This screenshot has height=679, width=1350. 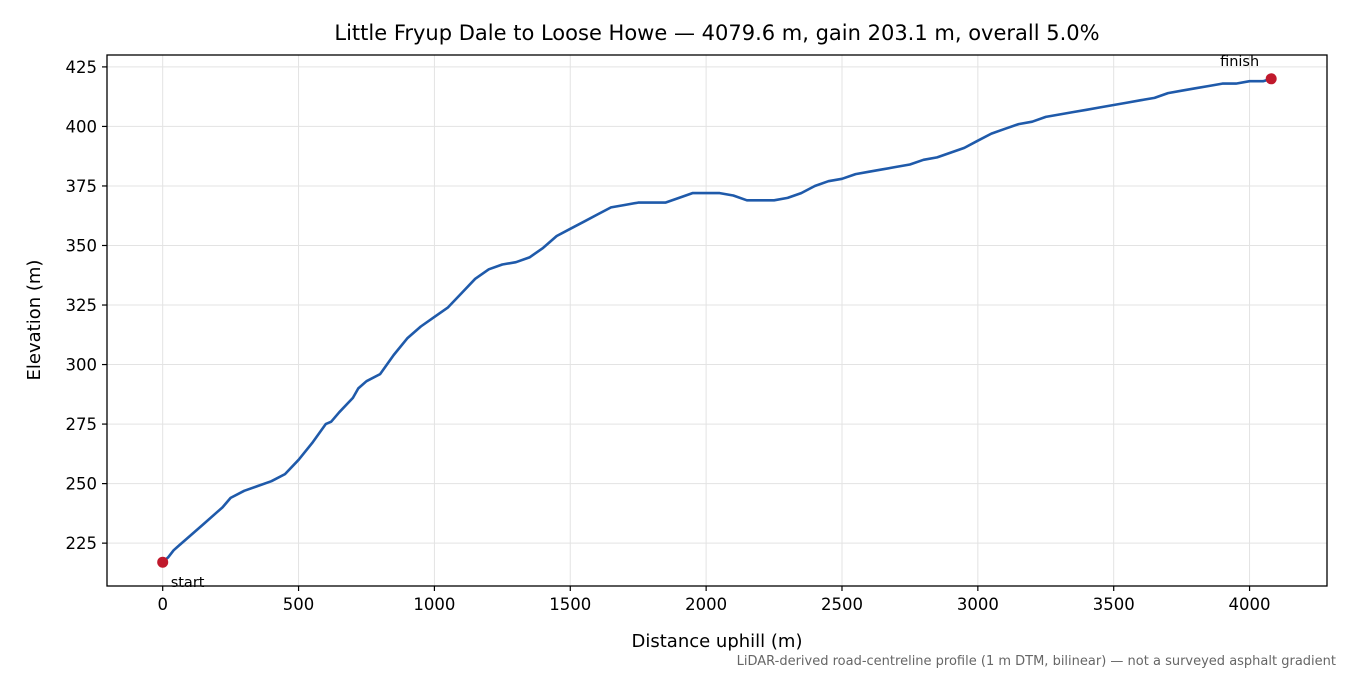 What do you see at coordinates (82, 543) in the screenshot?
I see `y-tick-label: 225` at bounding box center [82, 543].